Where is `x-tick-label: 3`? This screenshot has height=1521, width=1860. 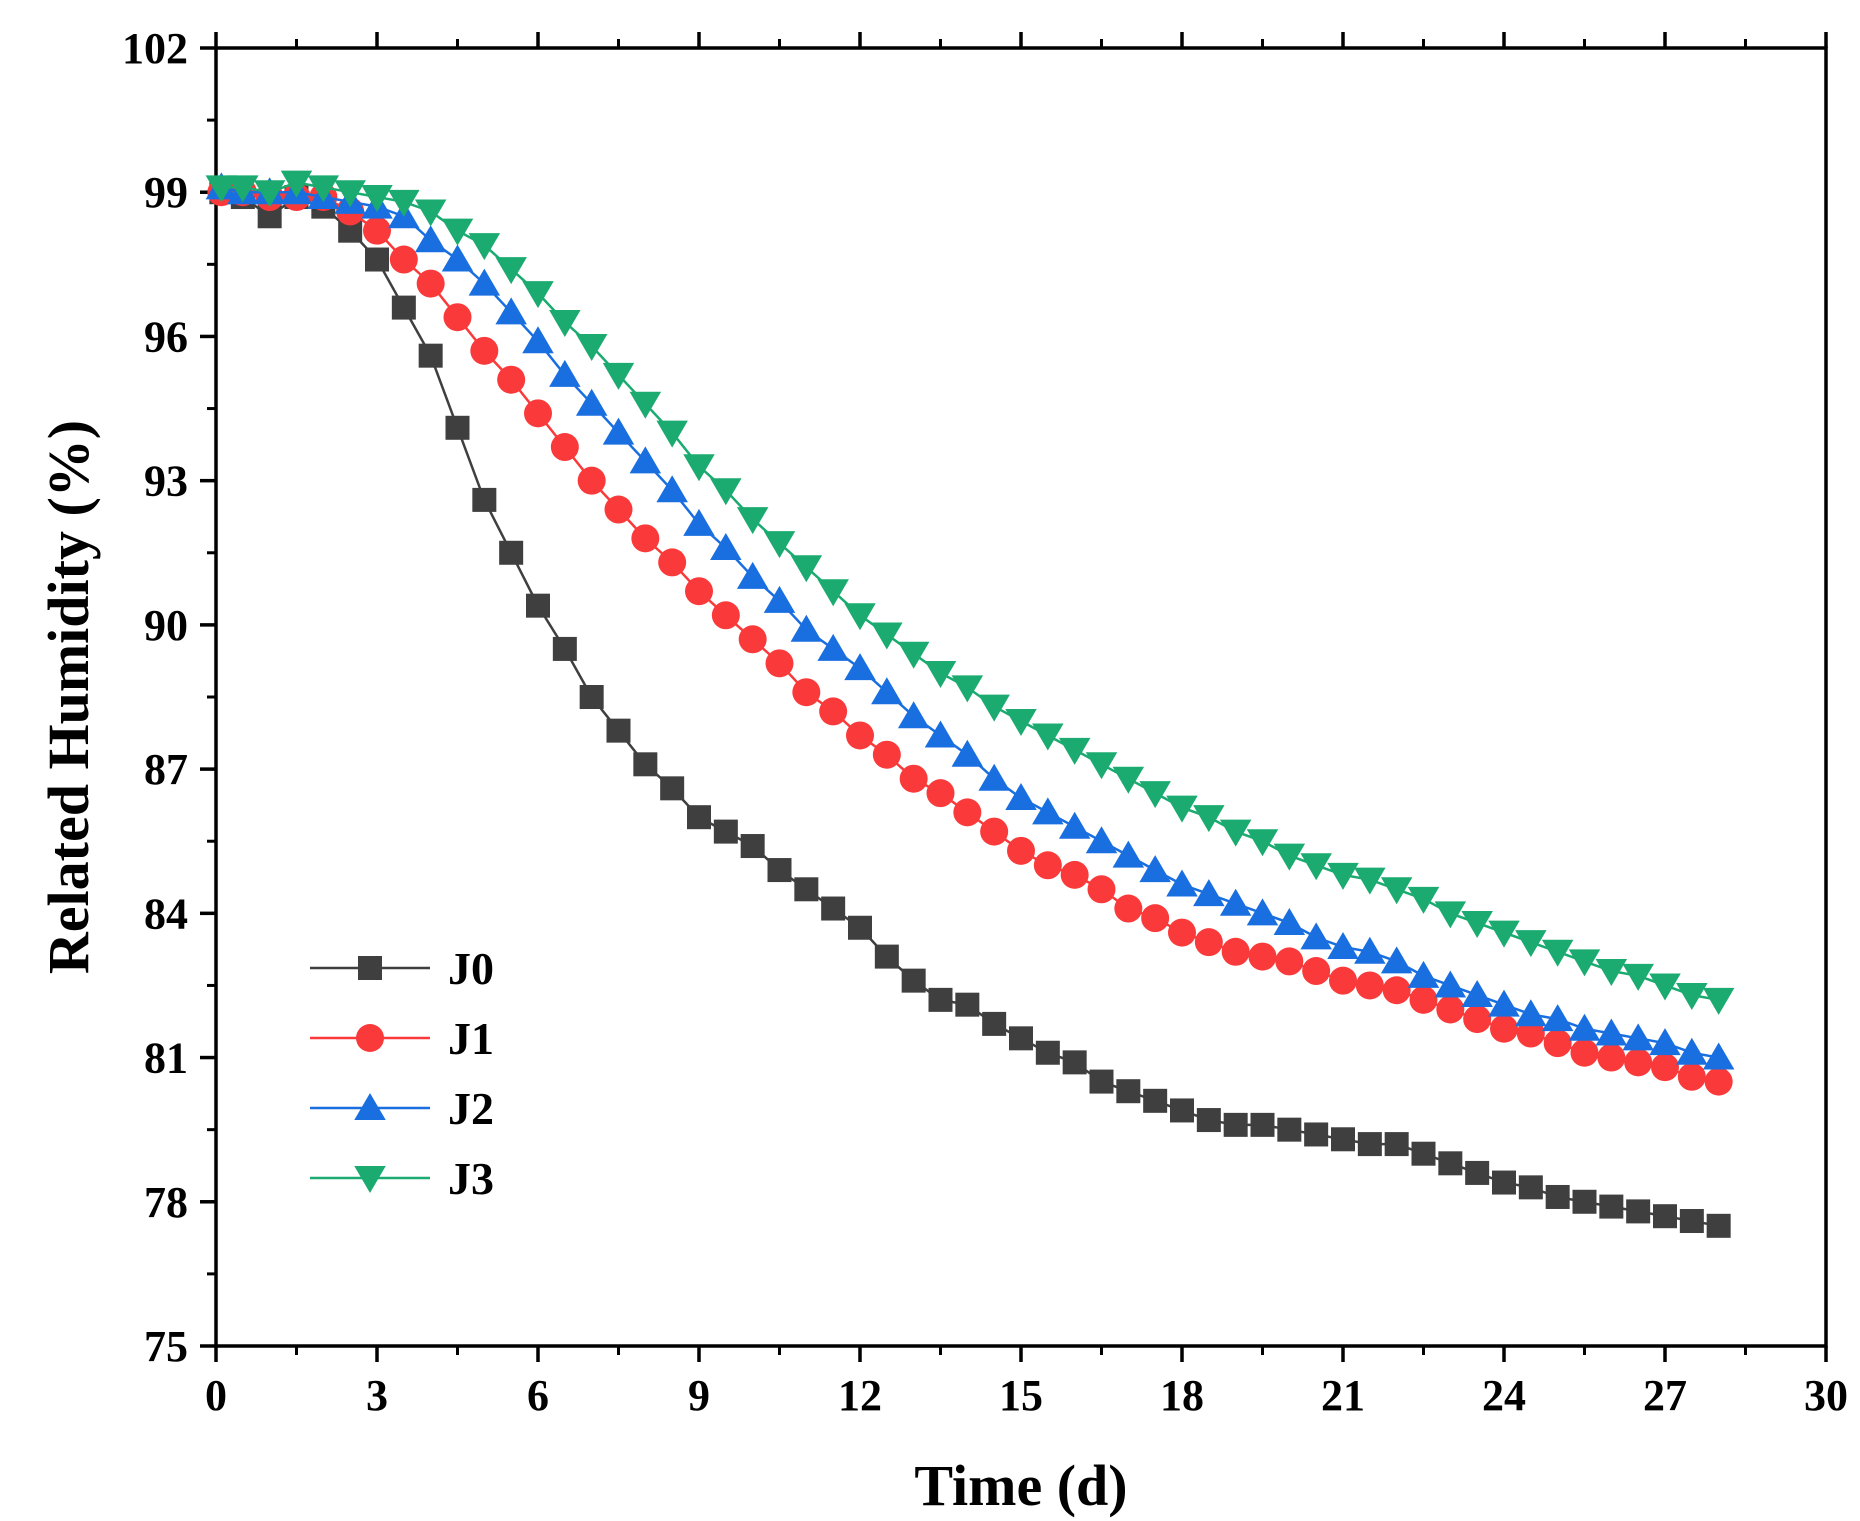 x-tick-label: 3 is located at coordinates (377, 1395).